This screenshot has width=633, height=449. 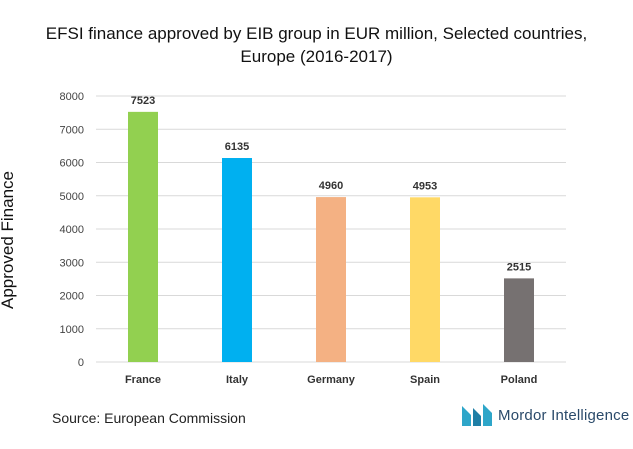 What do you see at coordinates (72, 97) in the screenshot?
I see `y-tick-label: 8000` at bounding box center [72, 97].